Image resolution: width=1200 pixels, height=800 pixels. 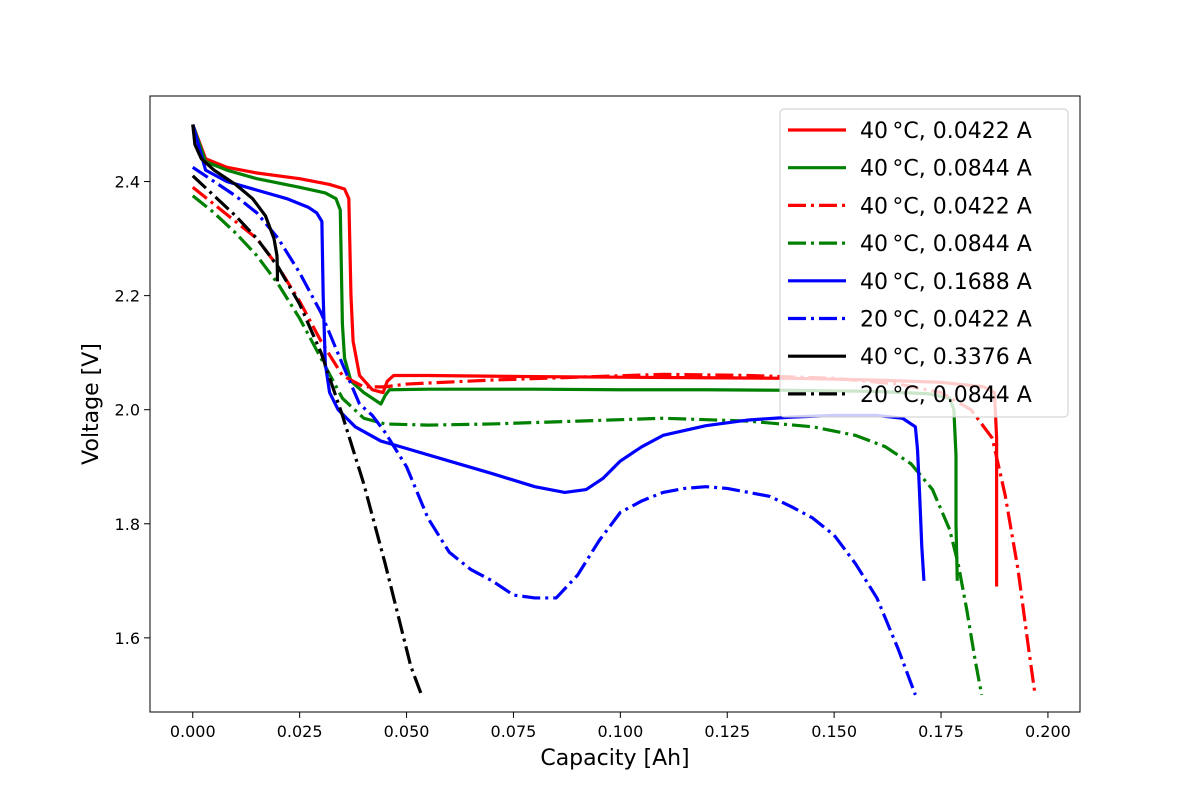 I want to click on legend-frame, so click(x=924, y=263).